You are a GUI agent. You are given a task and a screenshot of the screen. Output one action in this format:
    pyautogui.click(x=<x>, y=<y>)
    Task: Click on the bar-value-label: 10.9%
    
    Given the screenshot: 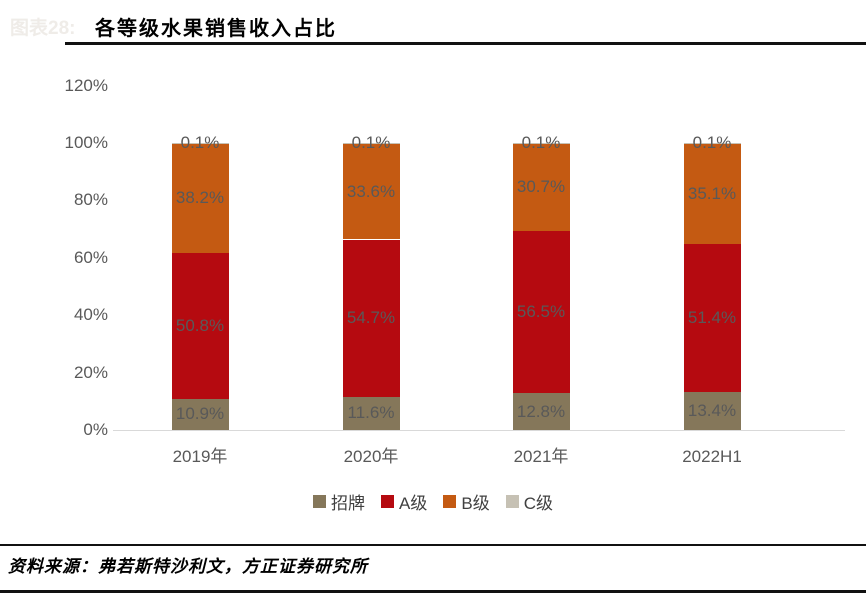 What is the action you would take?
    pyautogui.click(x=200, y=413)
    